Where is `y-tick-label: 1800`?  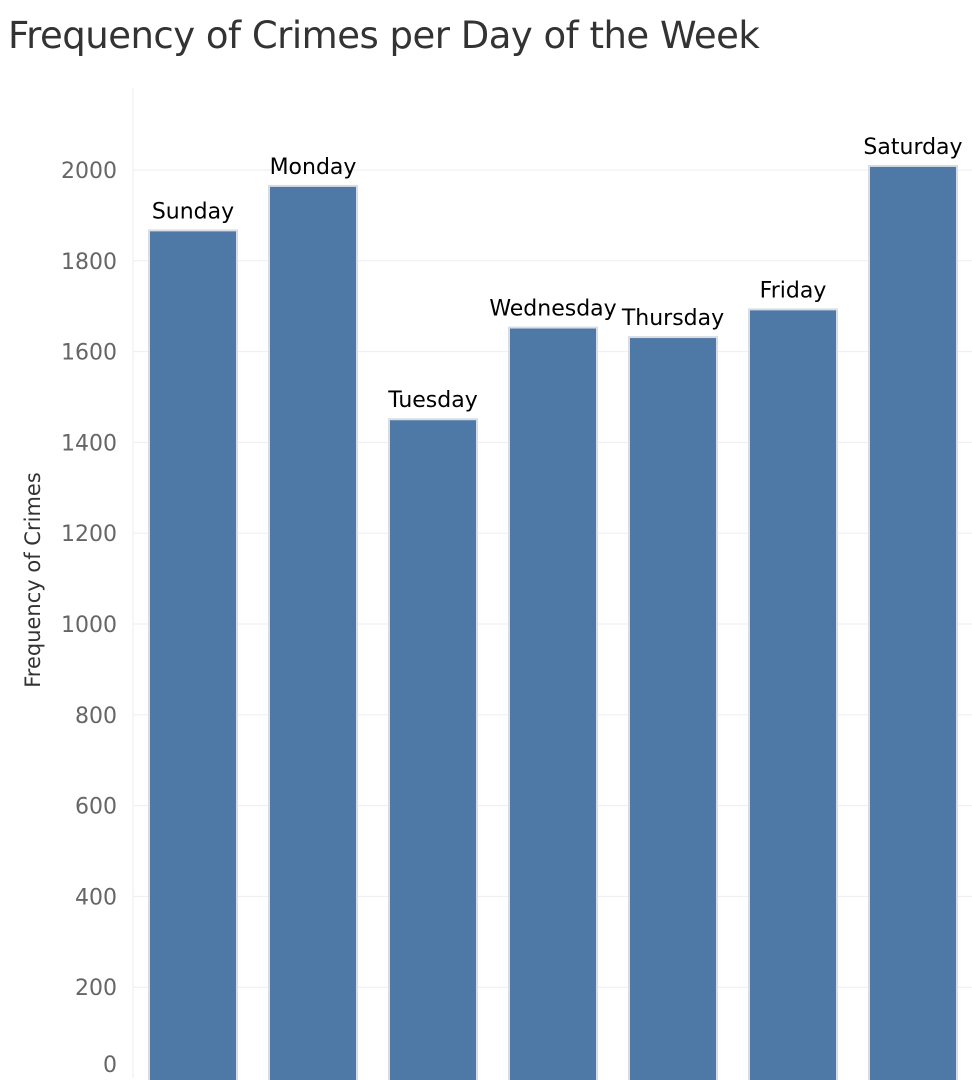 y-tick-label: 1800 is located at coordinates (89, 262).